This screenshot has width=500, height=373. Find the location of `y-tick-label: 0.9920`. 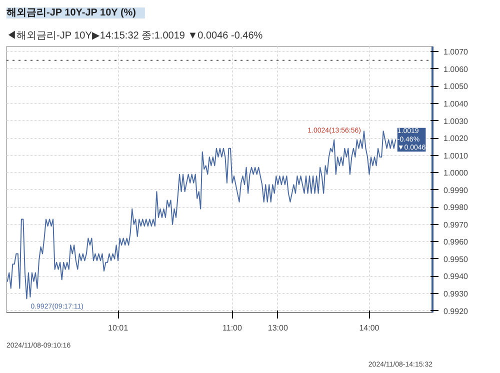

y-tick-label: 0.9920 is located at coordinates (456, 311).